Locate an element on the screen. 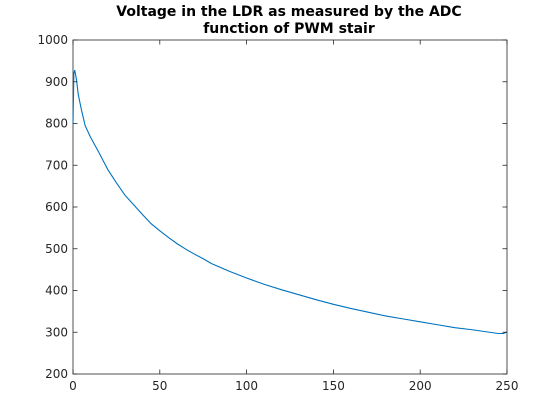  y-tick-label-400: 400 is located at coordinates (56, 291).